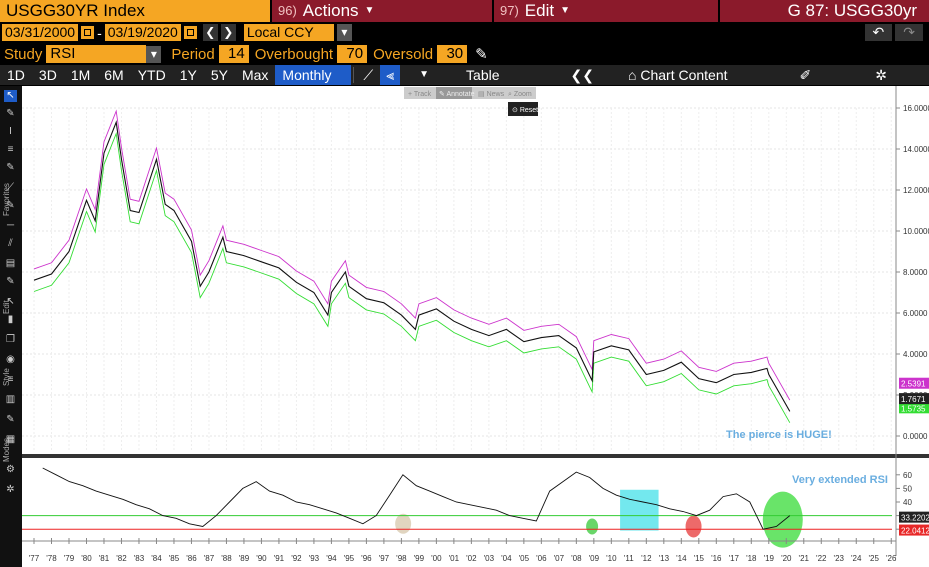 The height and width of the screenshot is (567, 929). Describe the element at coordinates (786, 558) in the screenshot. I see `x-tick-label: '20` at that location.